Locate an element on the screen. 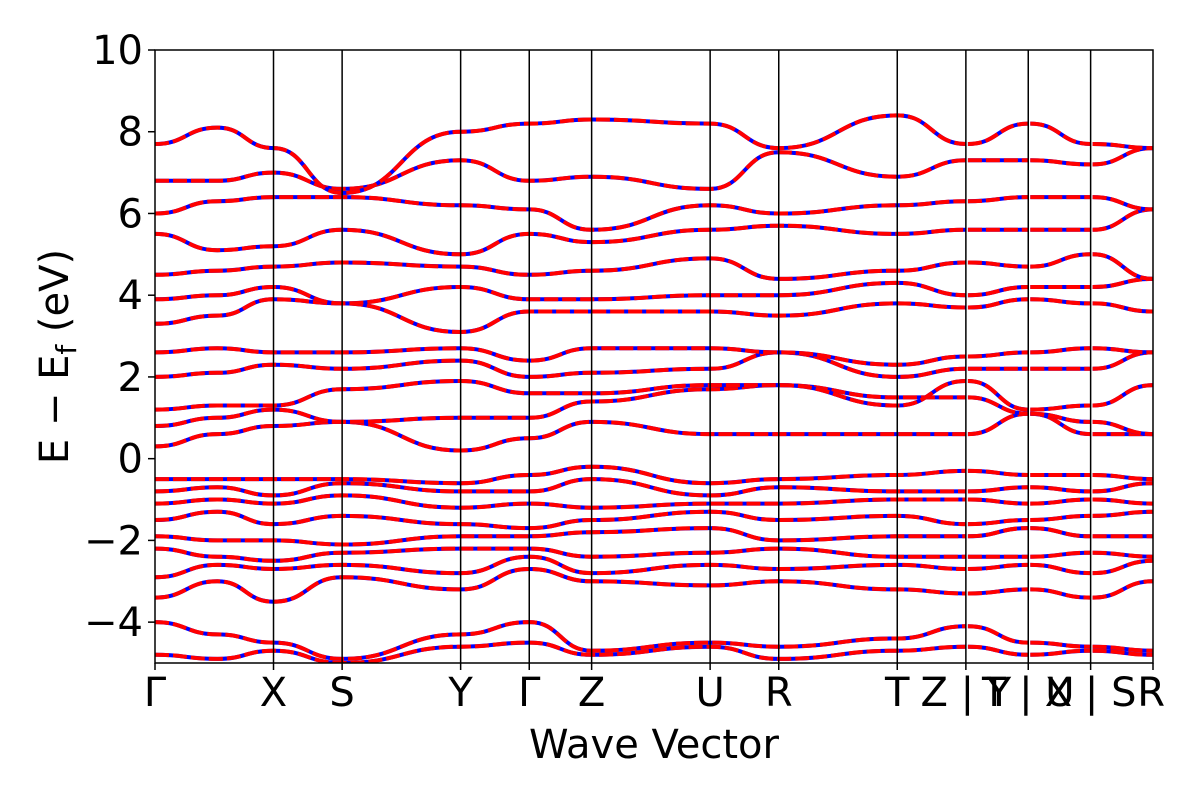 This screenshot has width=1200, height=800. band-10-segment-0-underlay is located at coordinates (560, 436).